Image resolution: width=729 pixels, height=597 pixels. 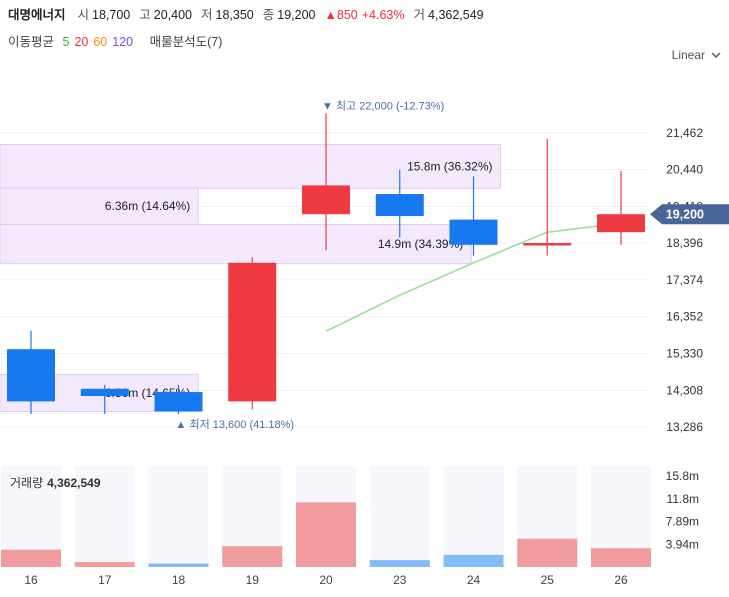 What do you see at coordinates (683, 499) in the screenshot?
I see `volume-axis-tick: 11.8m` at bounding box center [683, 499].